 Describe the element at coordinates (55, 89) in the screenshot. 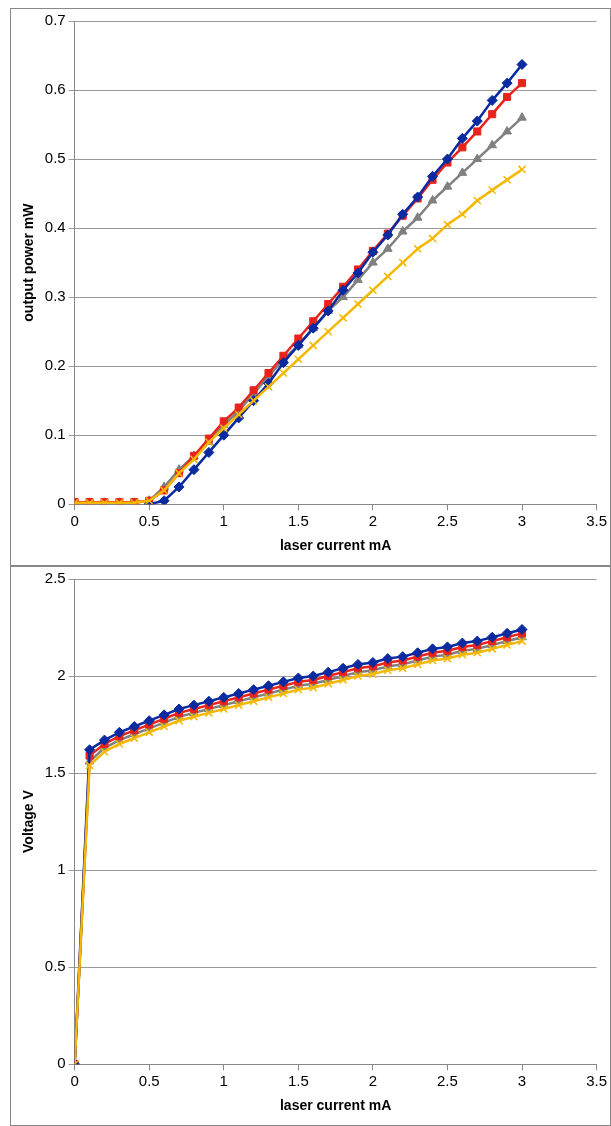

I see `y-tick-label: 0.6` at that location.